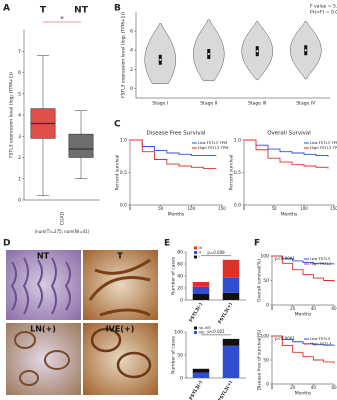 The height and width of the screenshot is (400, 337). I want to click on x-tick-label: 20, so click(293, 387).